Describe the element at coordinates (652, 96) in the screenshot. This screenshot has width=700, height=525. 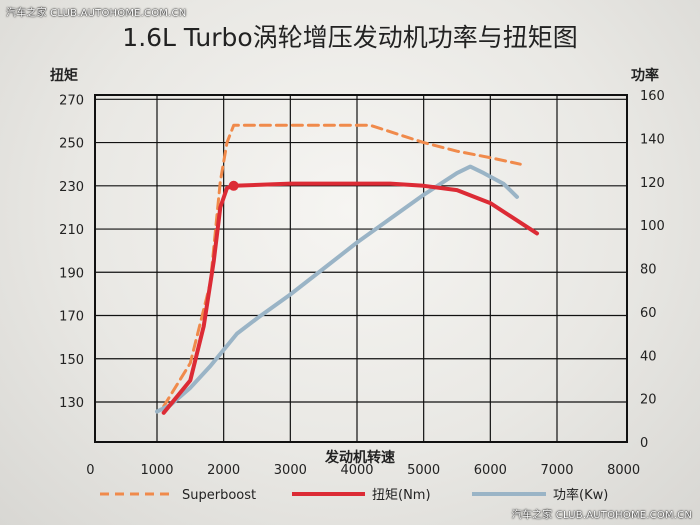
I see `y-right-tick-label: 160` at that location.